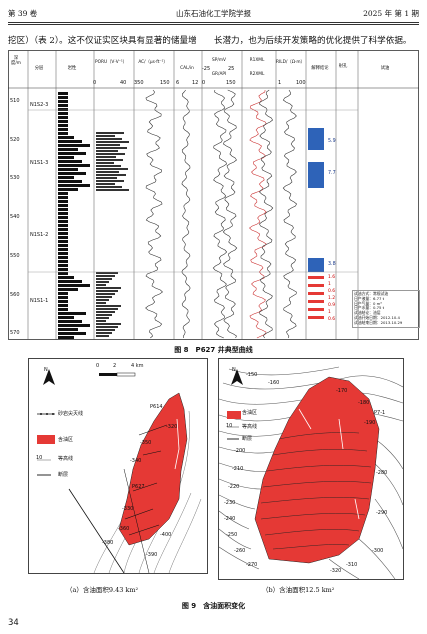  Describe the element at coordinates (204, 83) in the screenshot. I see `gr-scale-min: 0` at that location.